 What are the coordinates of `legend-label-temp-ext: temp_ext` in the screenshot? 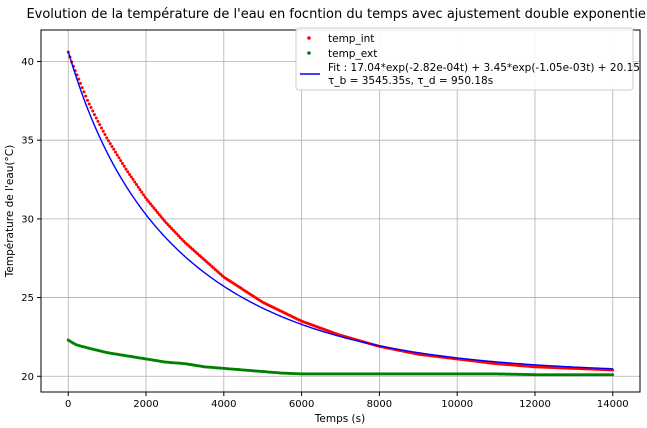 It's located at (352, 54).